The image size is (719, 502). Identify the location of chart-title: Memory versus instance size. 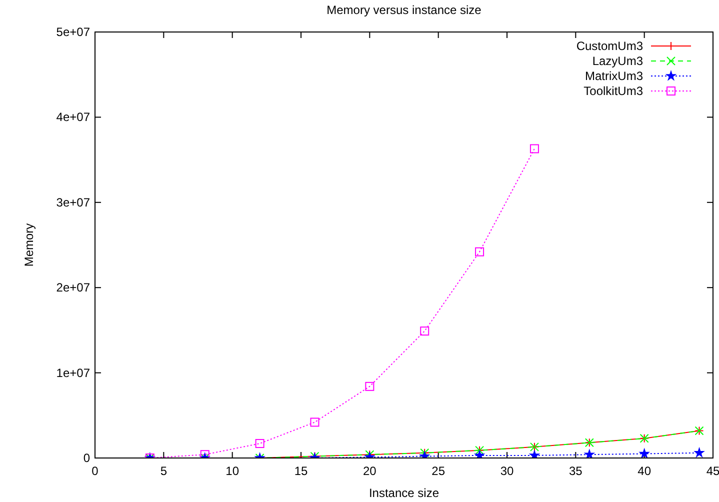
(404, 10).